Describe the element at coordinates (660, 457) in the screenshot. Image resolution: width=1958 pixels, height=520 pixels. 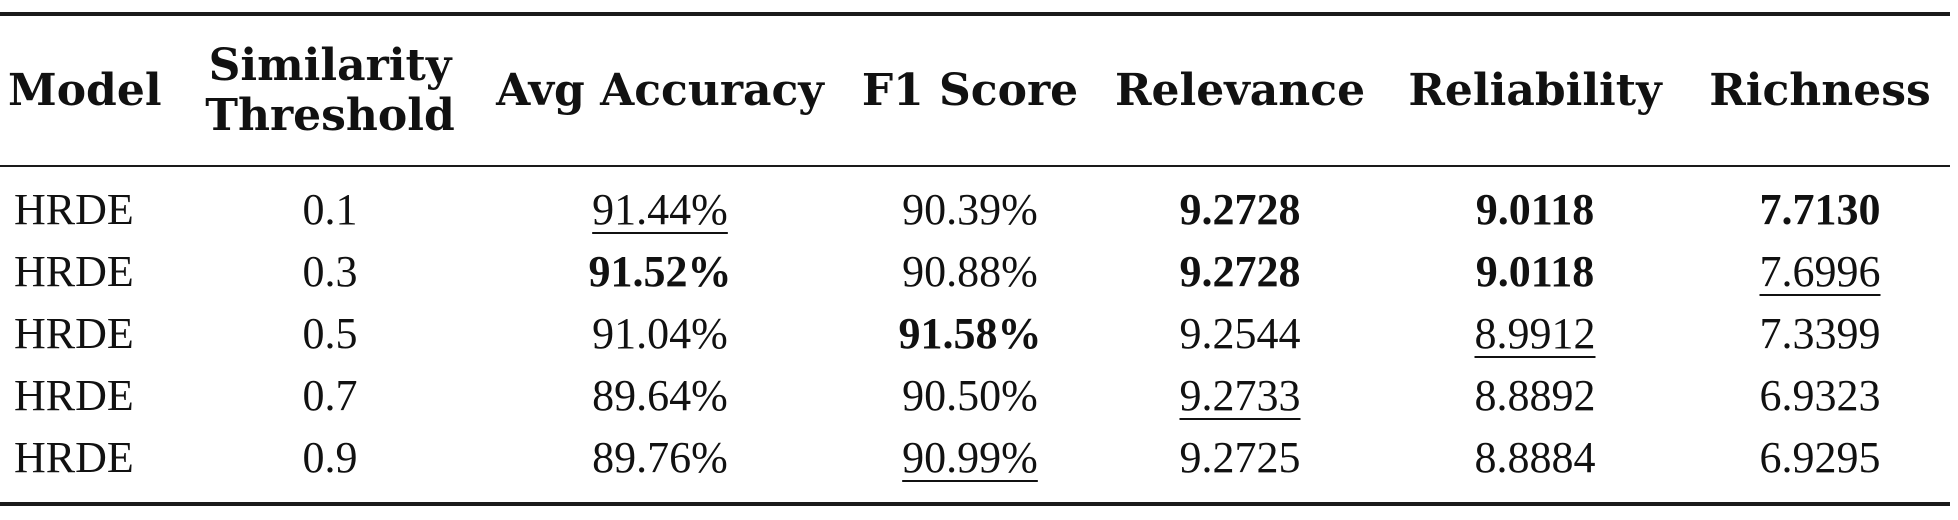
I see `row5-avg-accuracy: 89.76%` at that location.